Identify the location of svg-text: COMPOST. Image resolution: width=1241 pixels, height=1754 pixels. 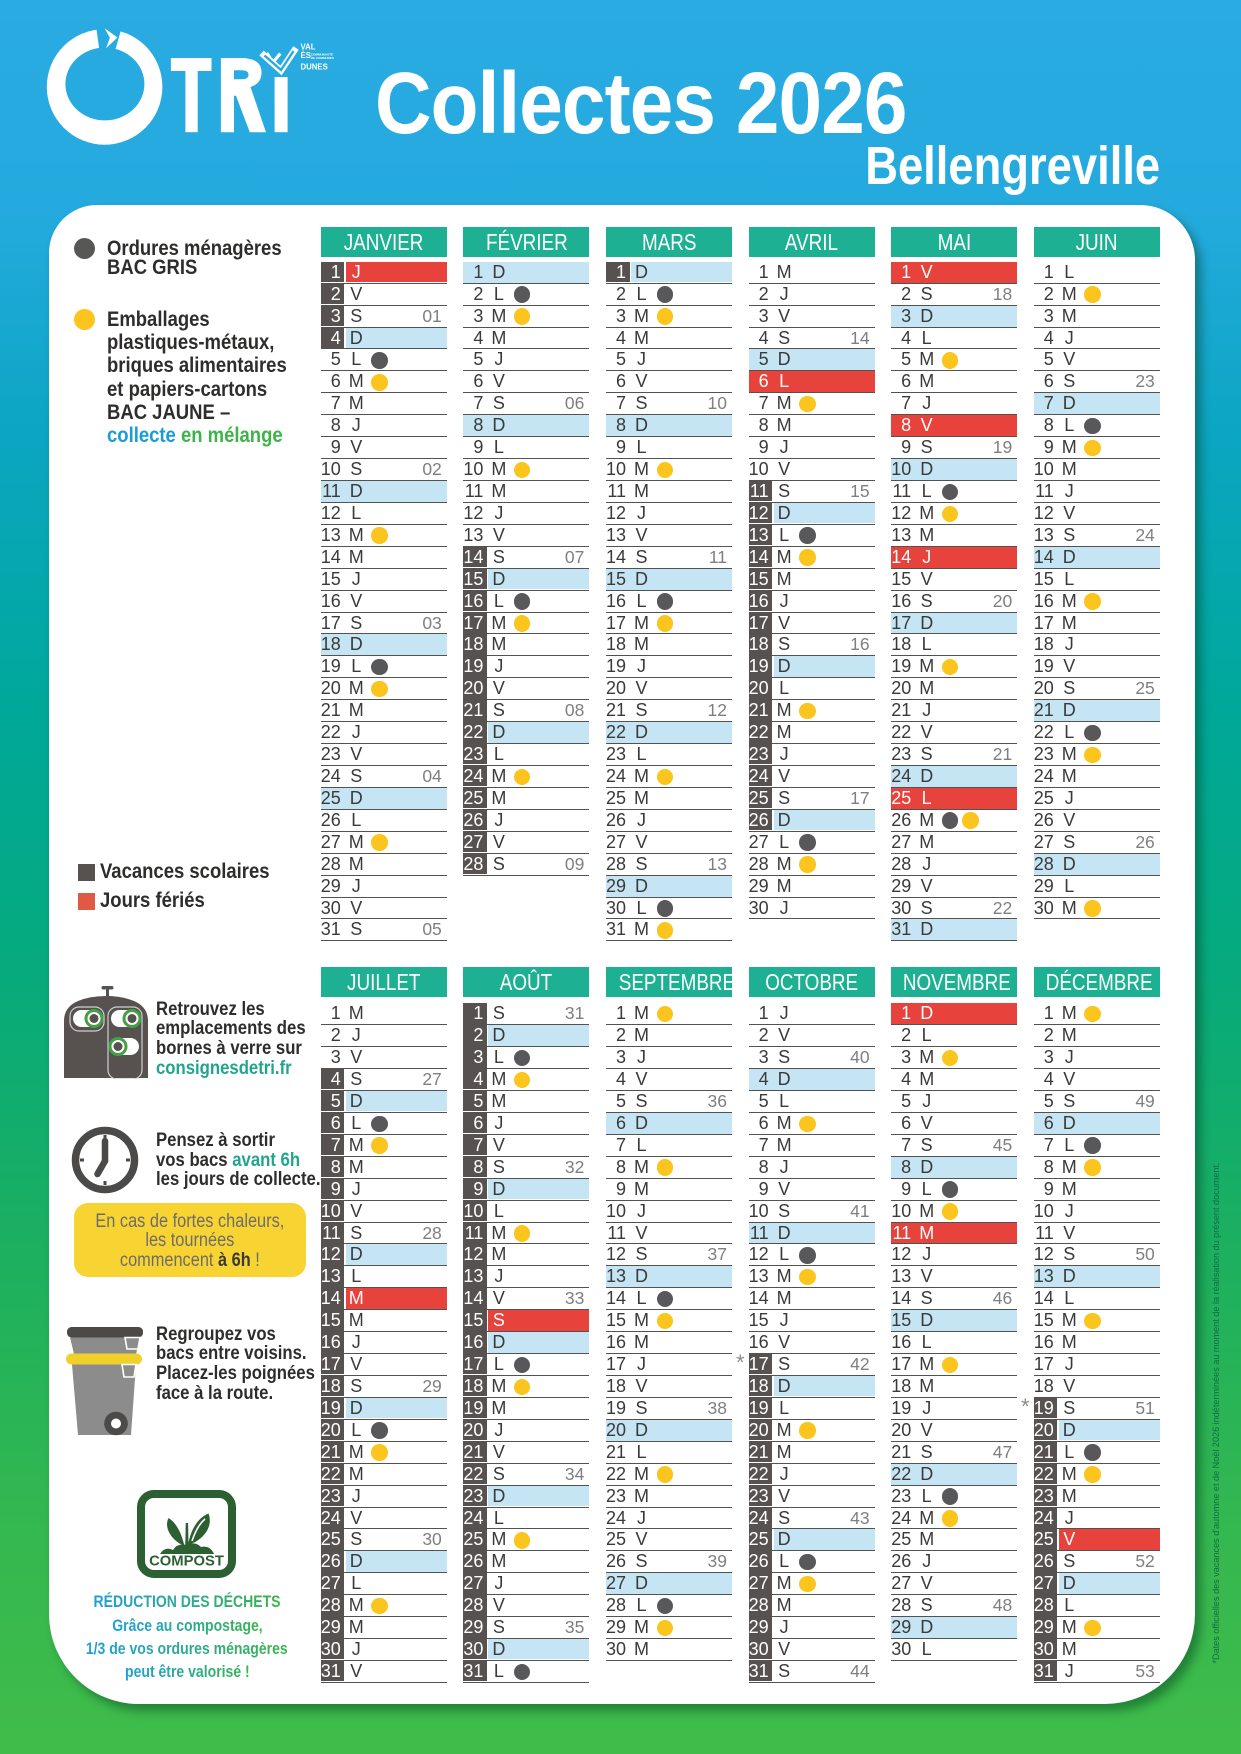
(186, 1562).